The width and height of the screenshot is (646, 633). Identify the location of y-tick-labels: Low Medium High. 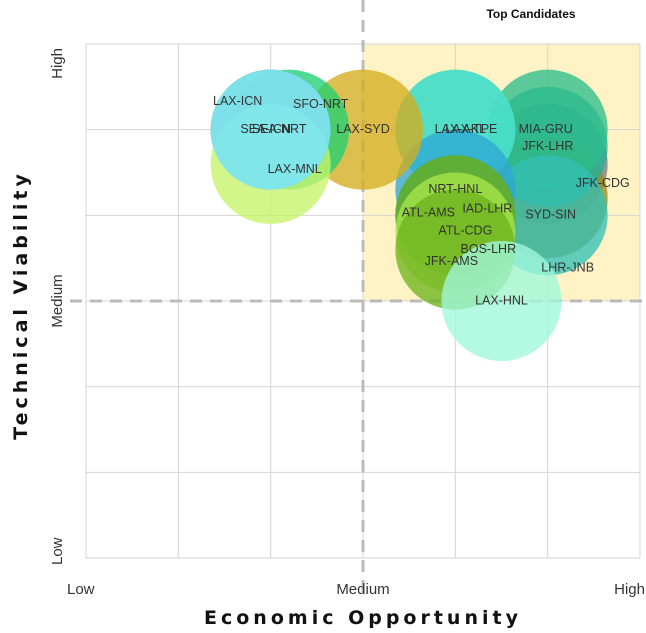
(57, 306).